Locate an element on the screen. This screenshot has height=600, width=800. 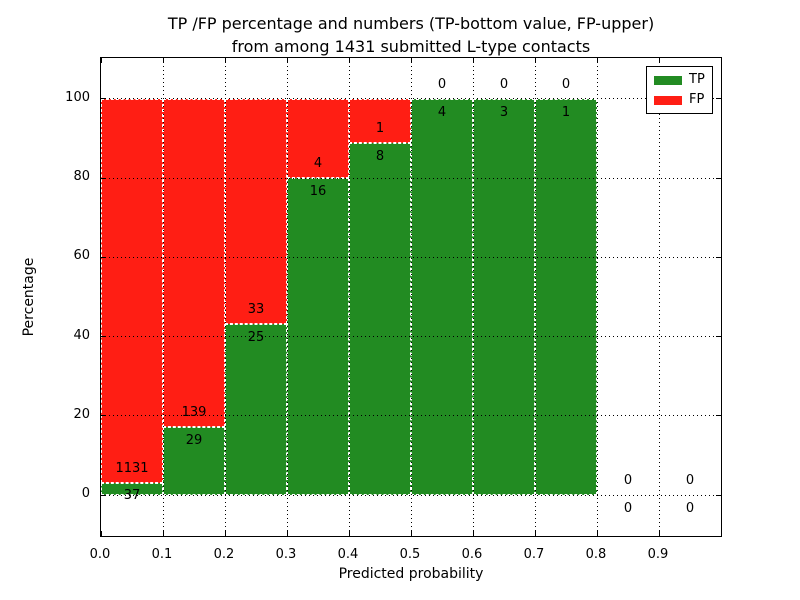
bar-count-label-fp: 4 is located at coordinates (318, 164).